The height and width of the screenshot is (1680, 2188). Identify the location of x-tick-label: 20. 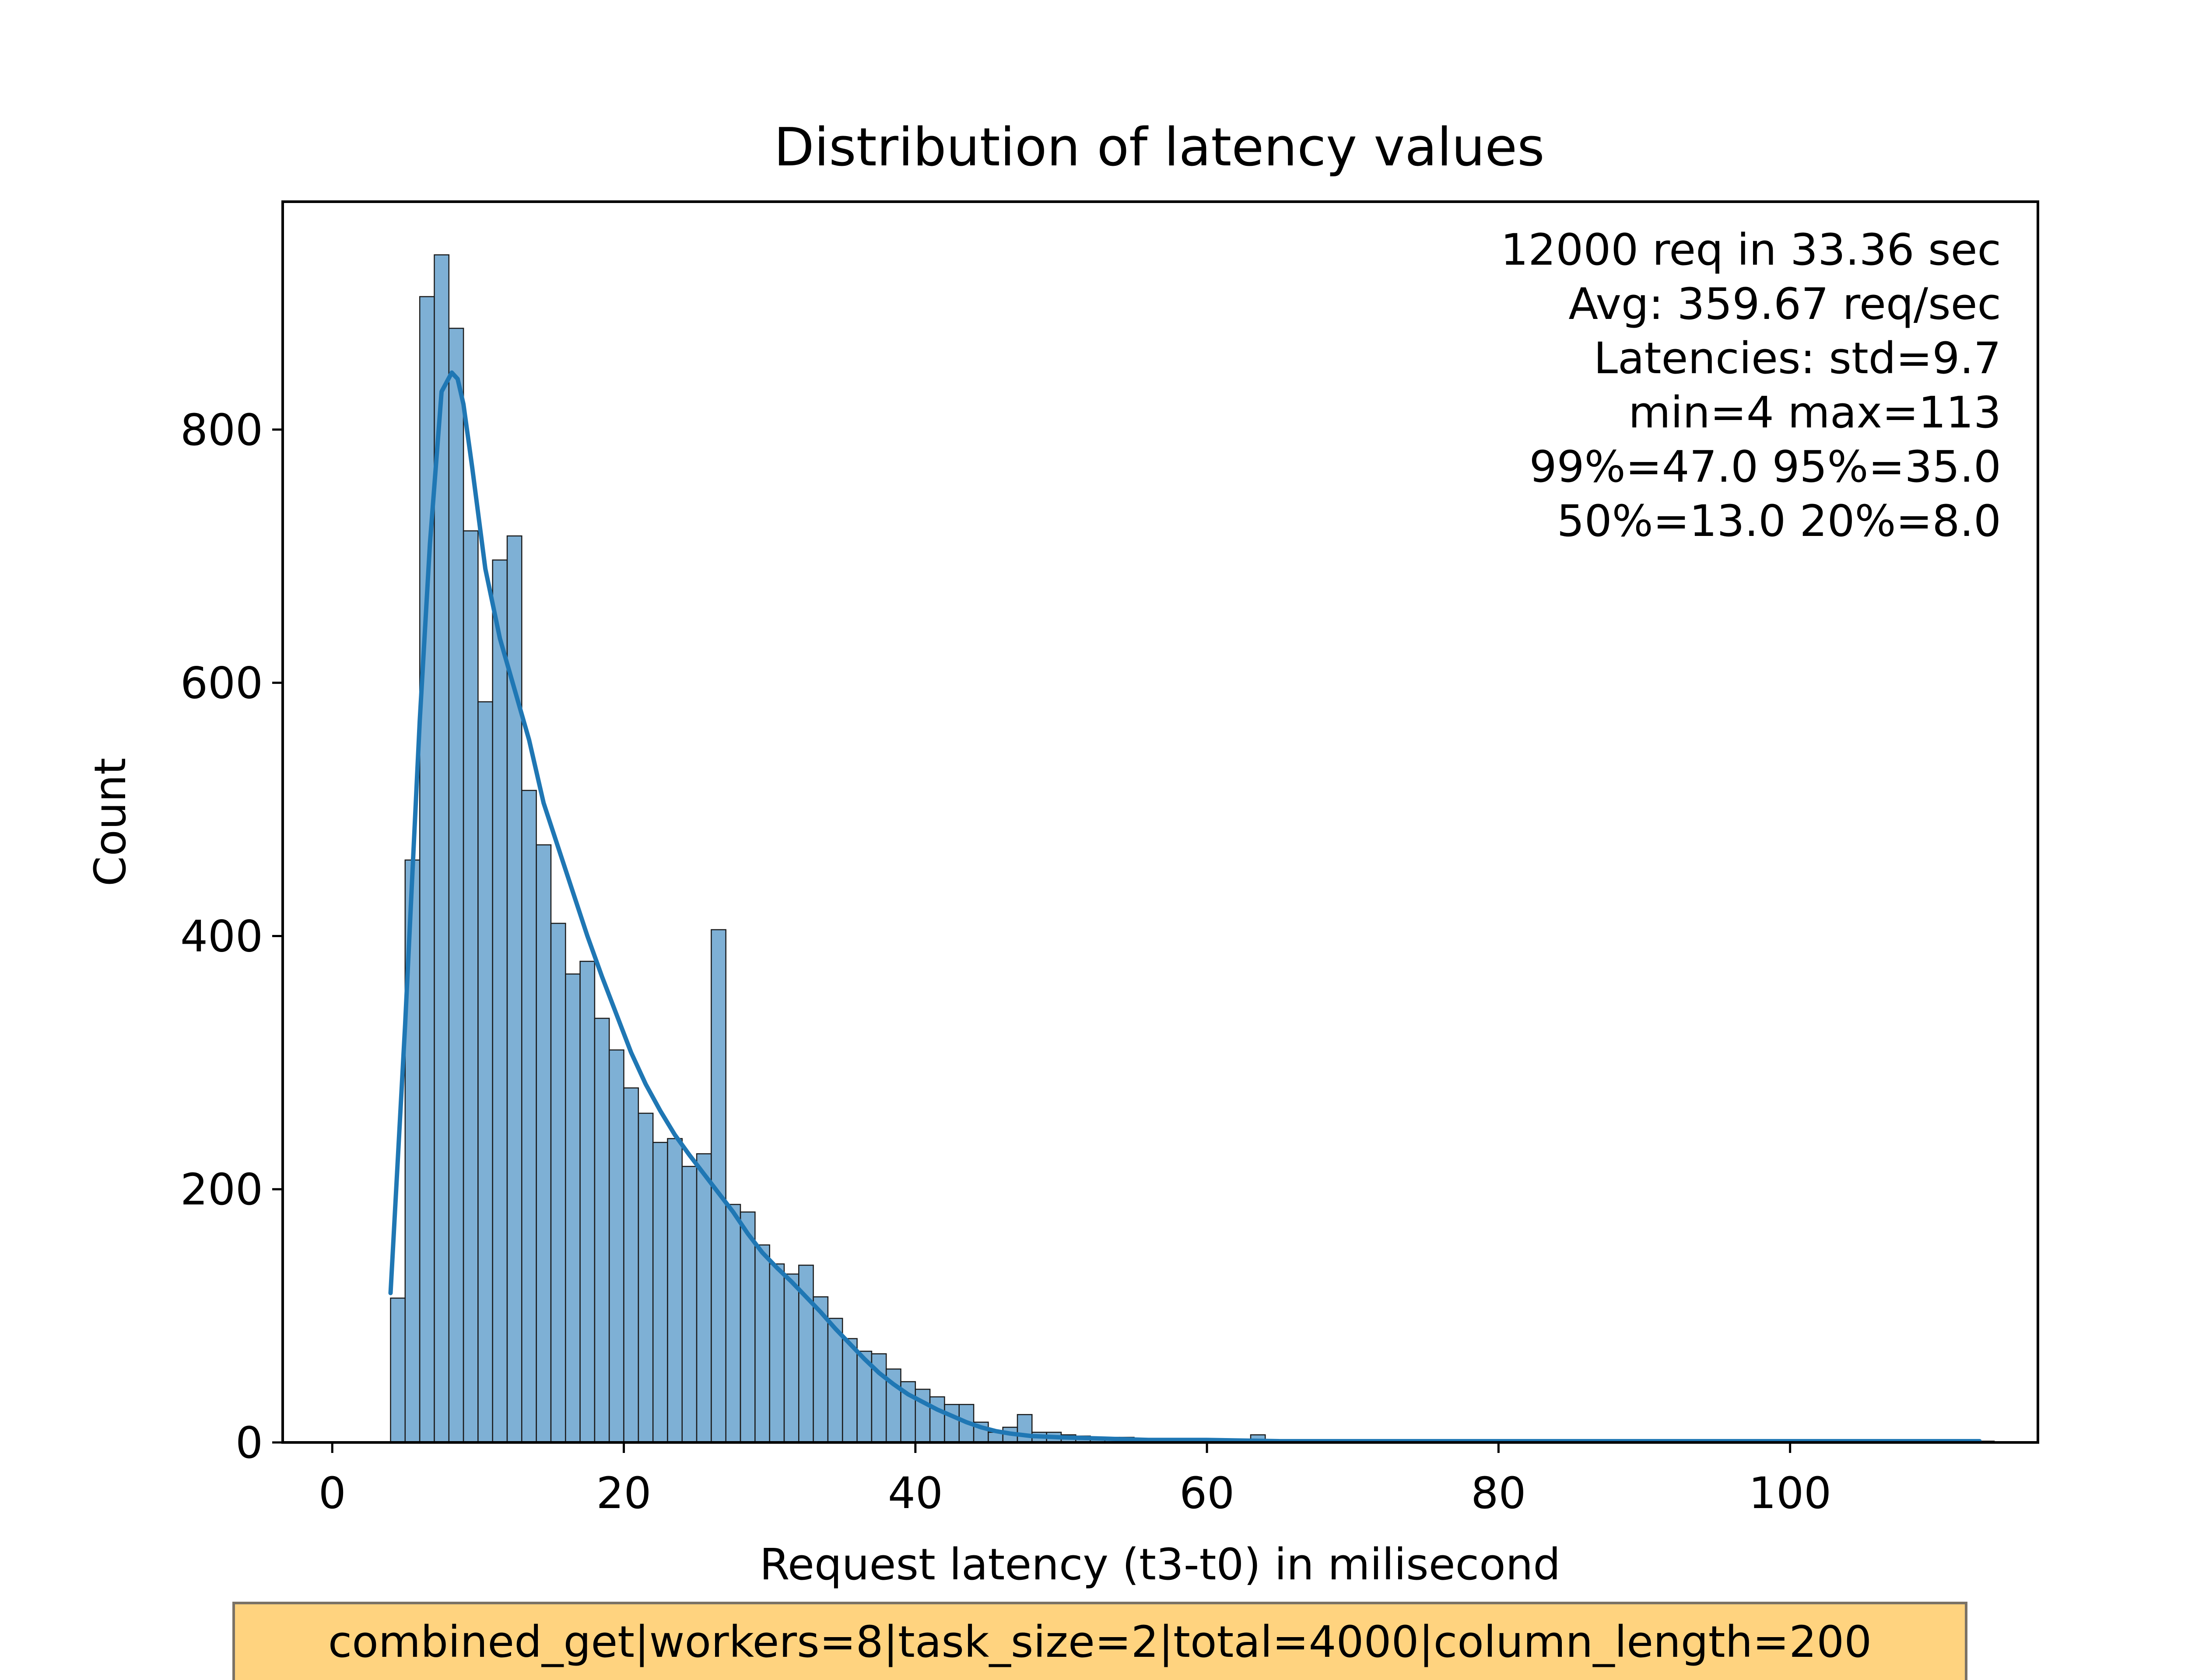
(624, 1493).